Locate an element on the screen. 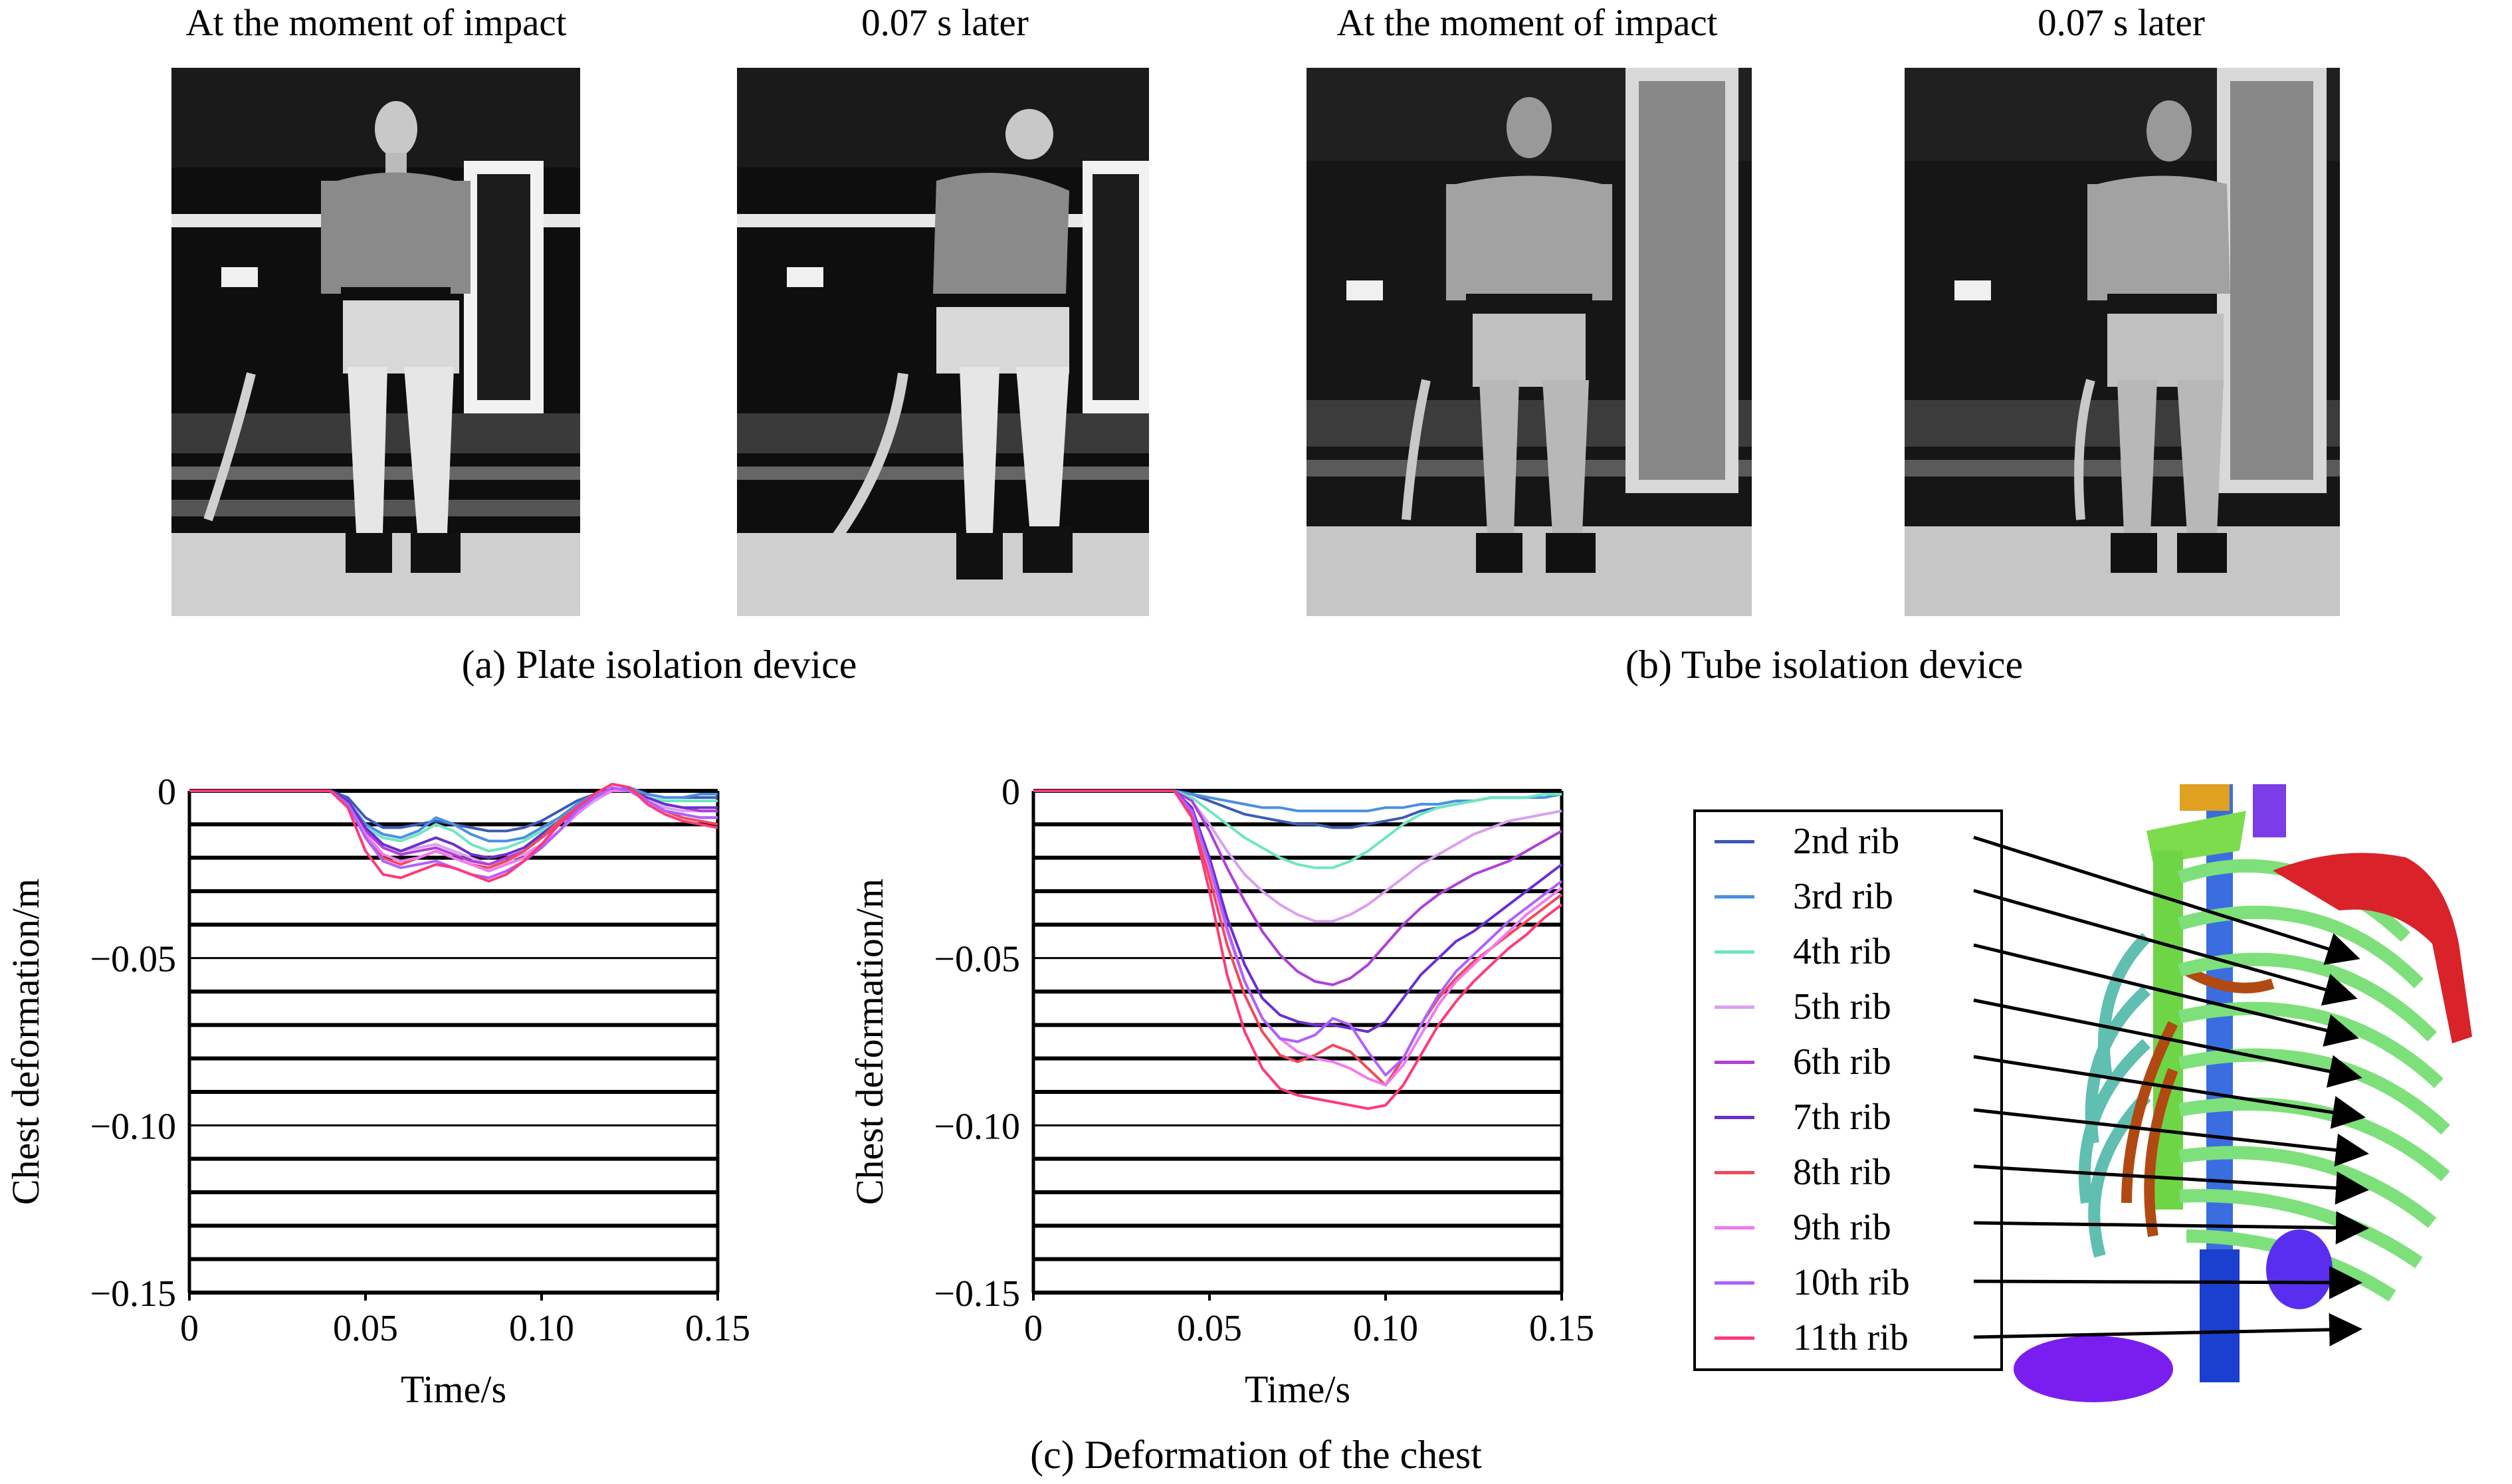  legend-label: 2nd rib is located at coordinates (1846, 842).